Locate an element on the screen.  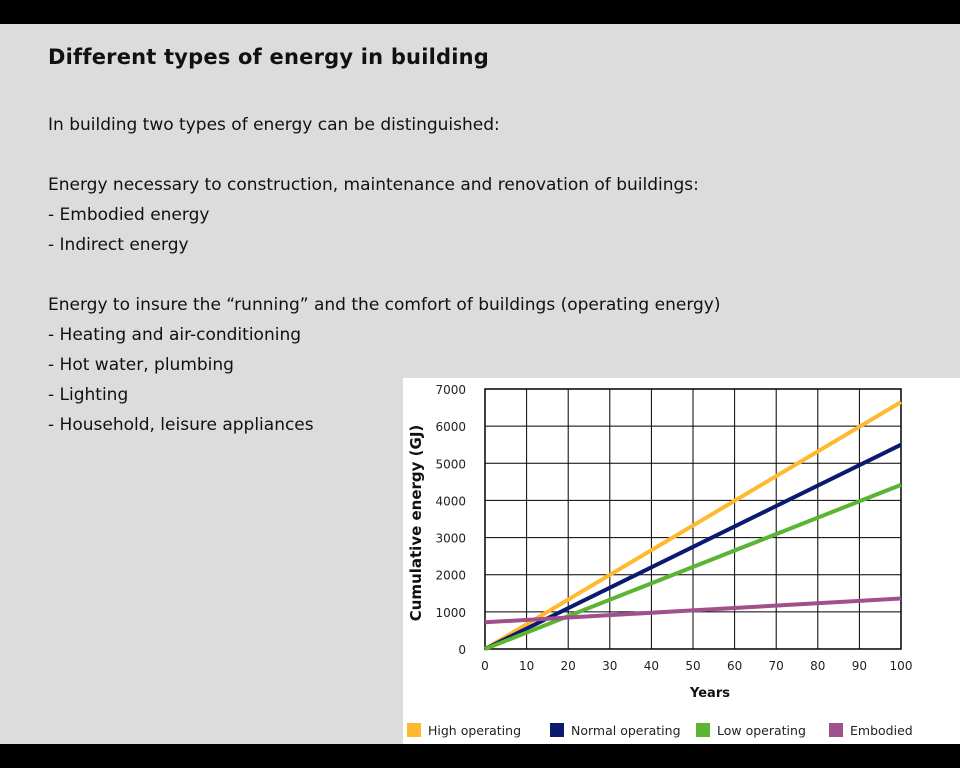
x-tick-label: 20 is located at coordinates (568, 666).